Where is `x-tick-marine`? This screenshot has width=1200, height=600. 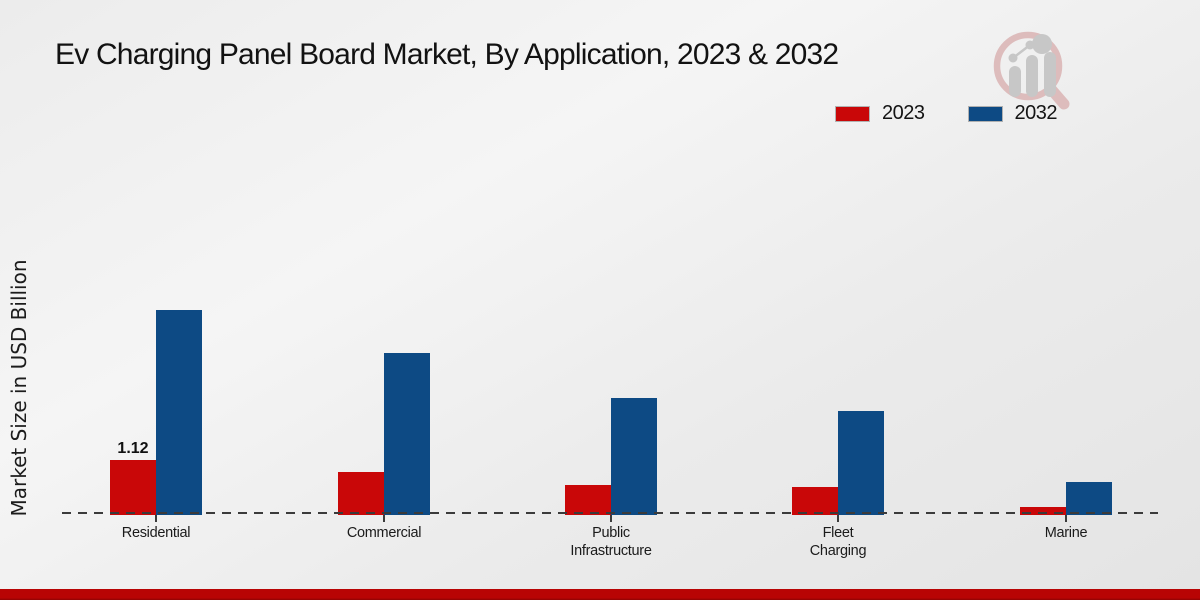
x-tick-marine is located at coordinates (1066, 518).